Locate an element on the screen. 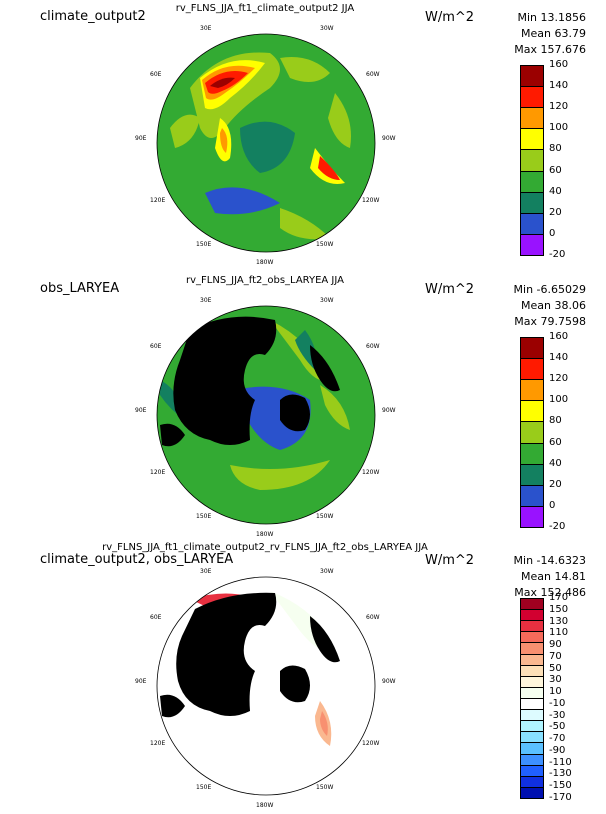 The image size is (606, 814). plot-title: rv_FLNS_JJA_ft1_climate_output2 JJA is located at coordinates (265, 8).